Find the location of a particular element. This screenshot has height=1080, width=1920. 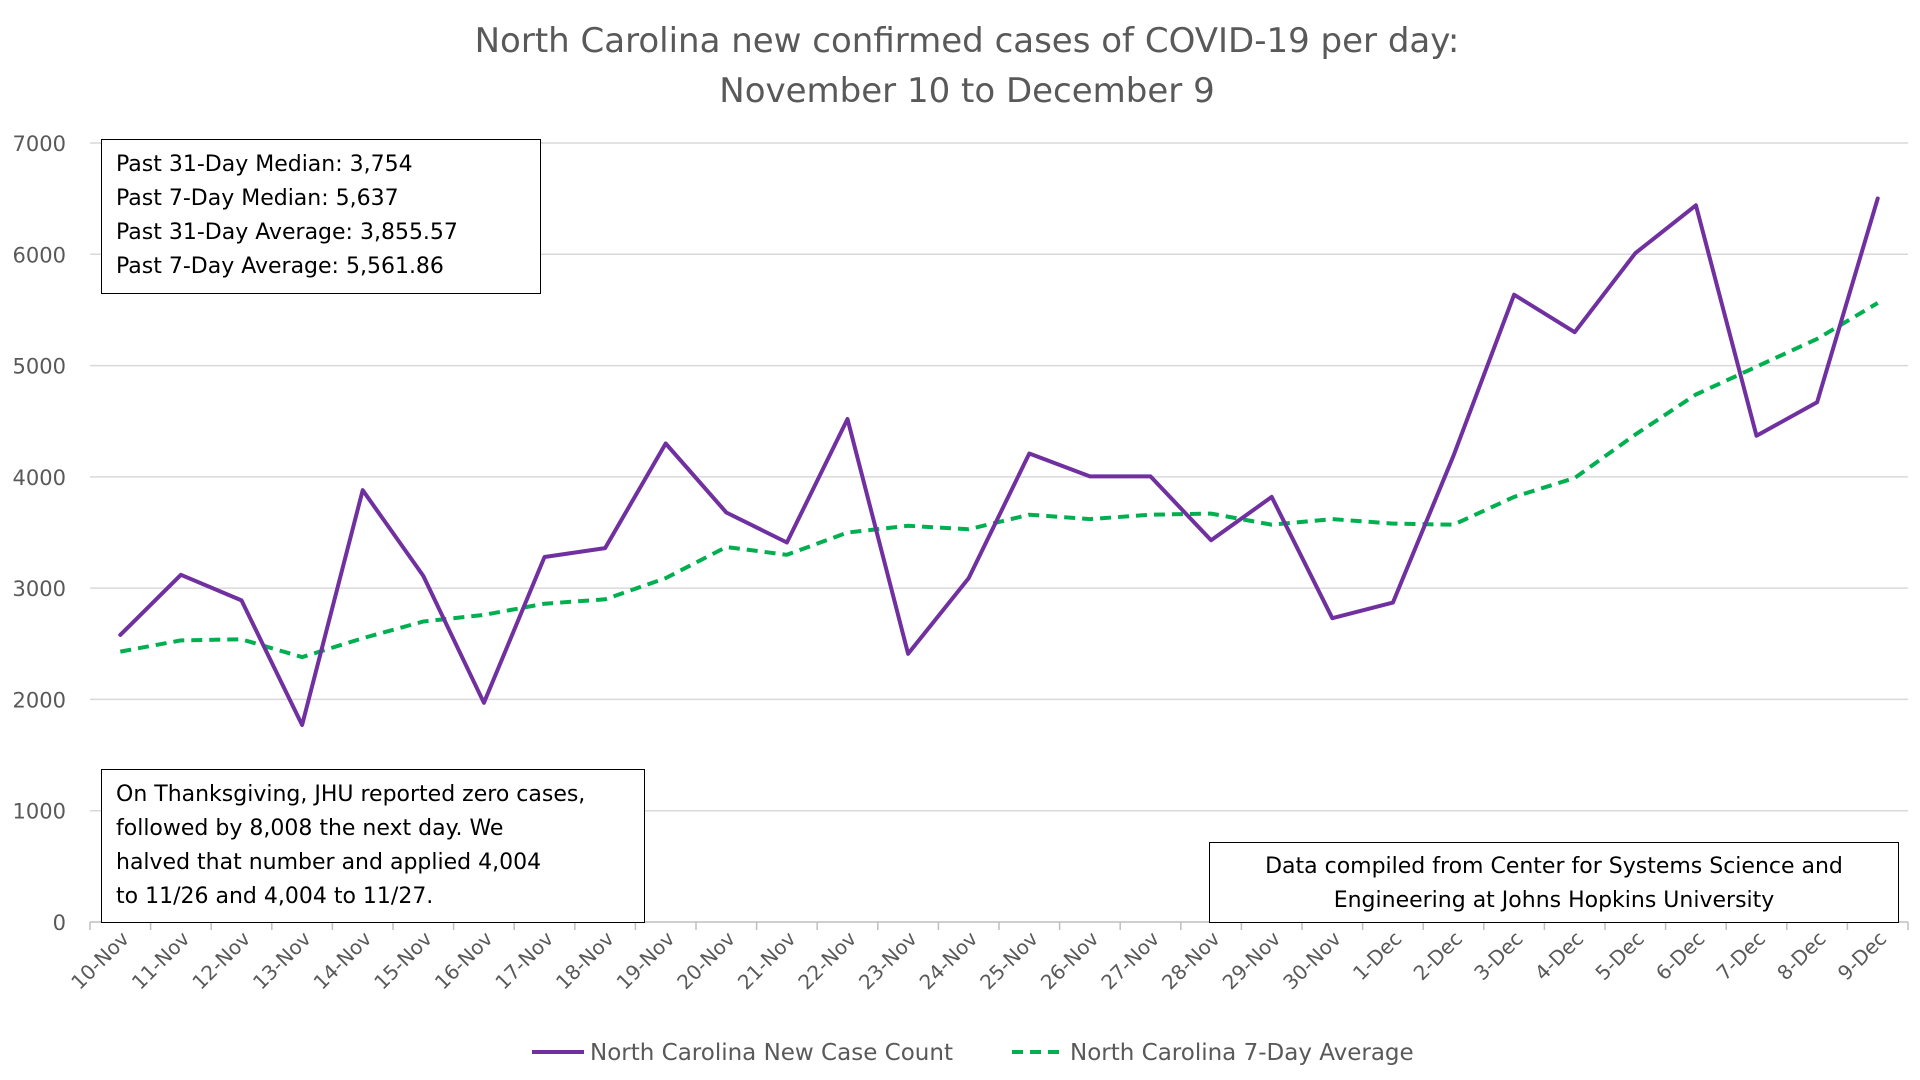

x-tick-label: 11-Nov is located at coordinates (161, 960).